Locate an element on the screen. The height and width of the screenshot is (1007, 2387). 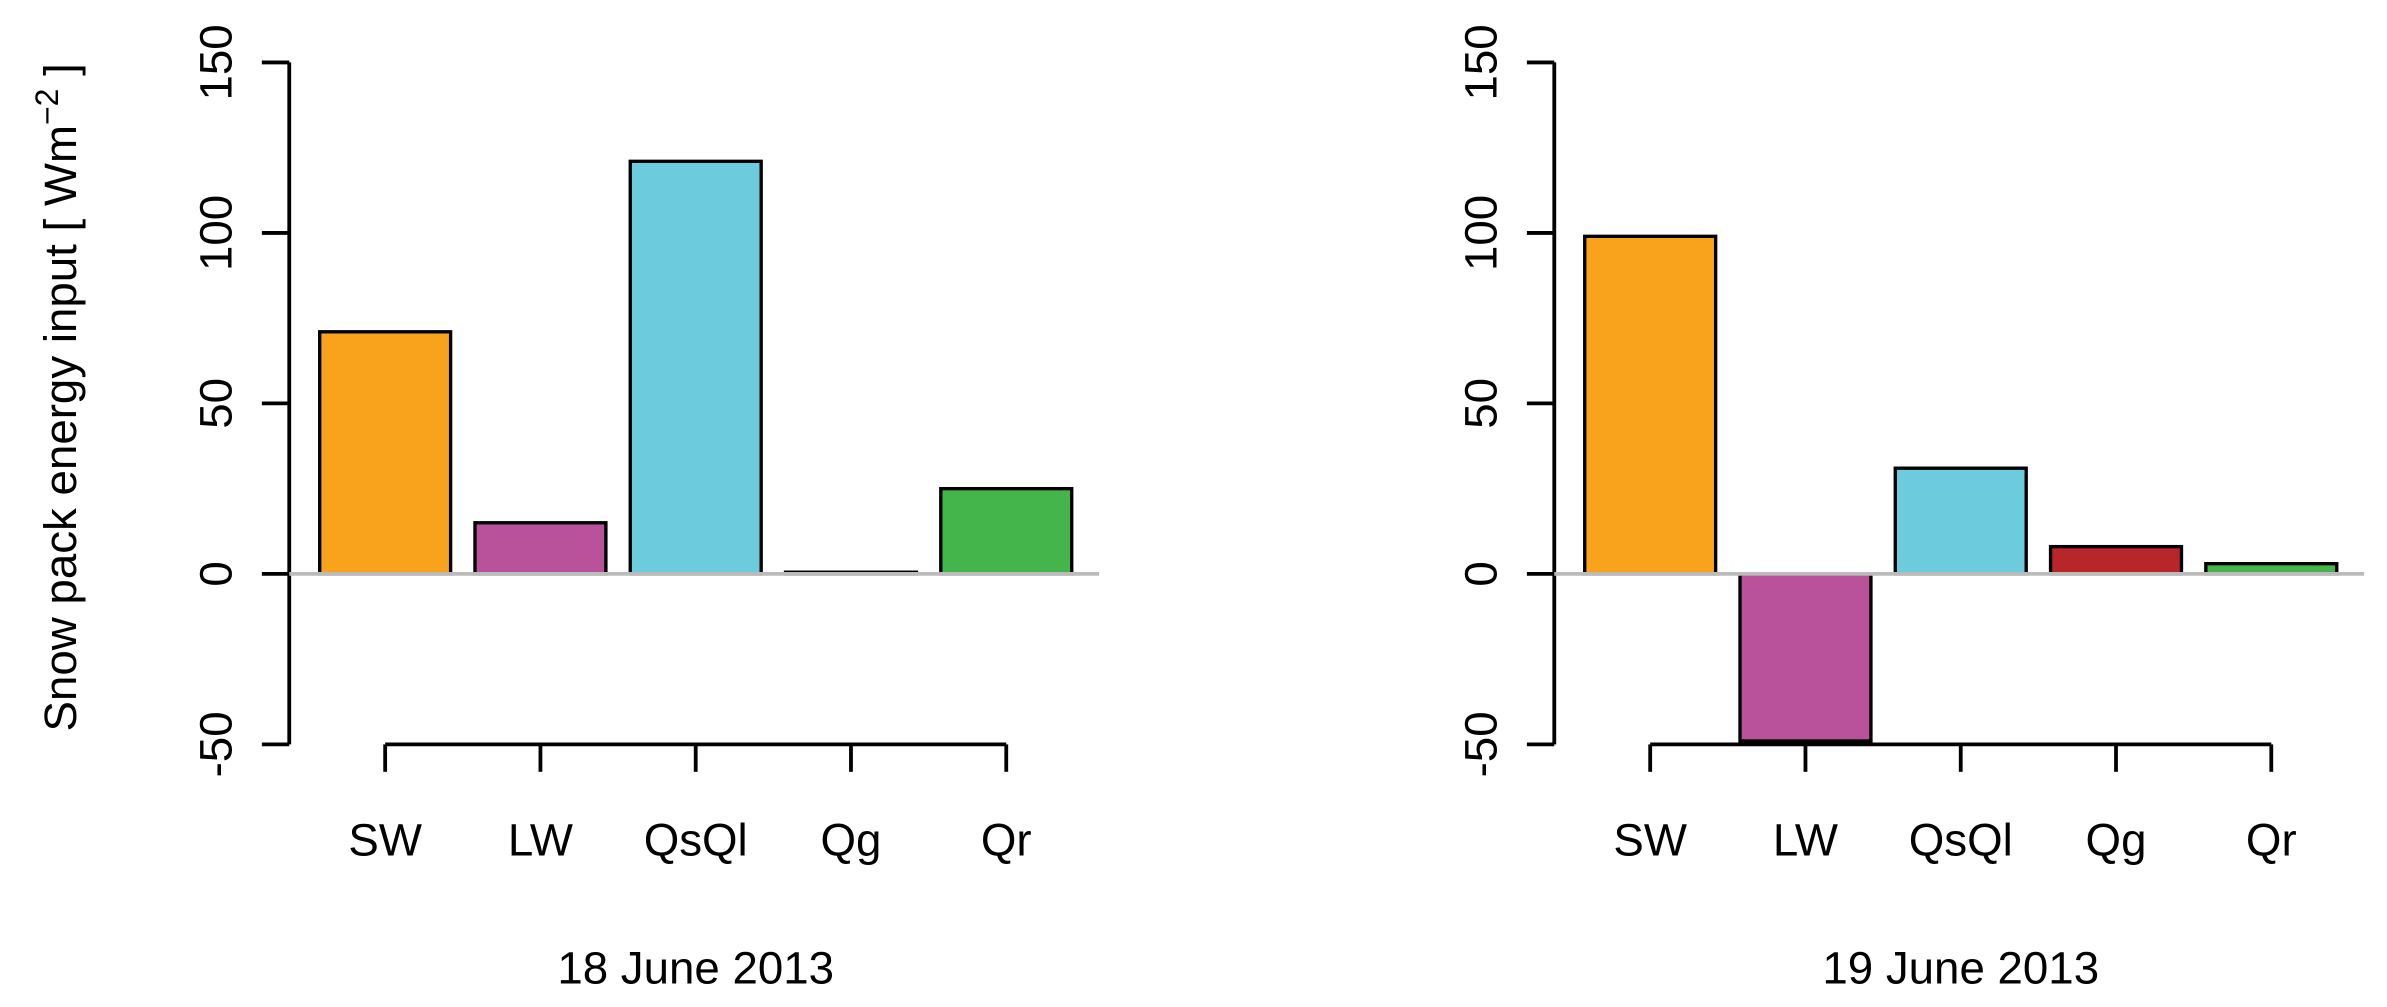
x-axis-title: 19 June 2013 is located at coordinates (1960, 967).